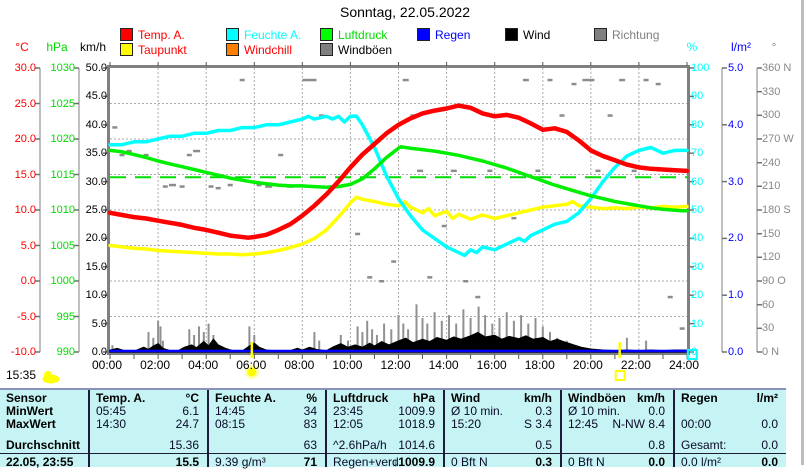  I want to click on tick-%: 10, so click(697, 323).